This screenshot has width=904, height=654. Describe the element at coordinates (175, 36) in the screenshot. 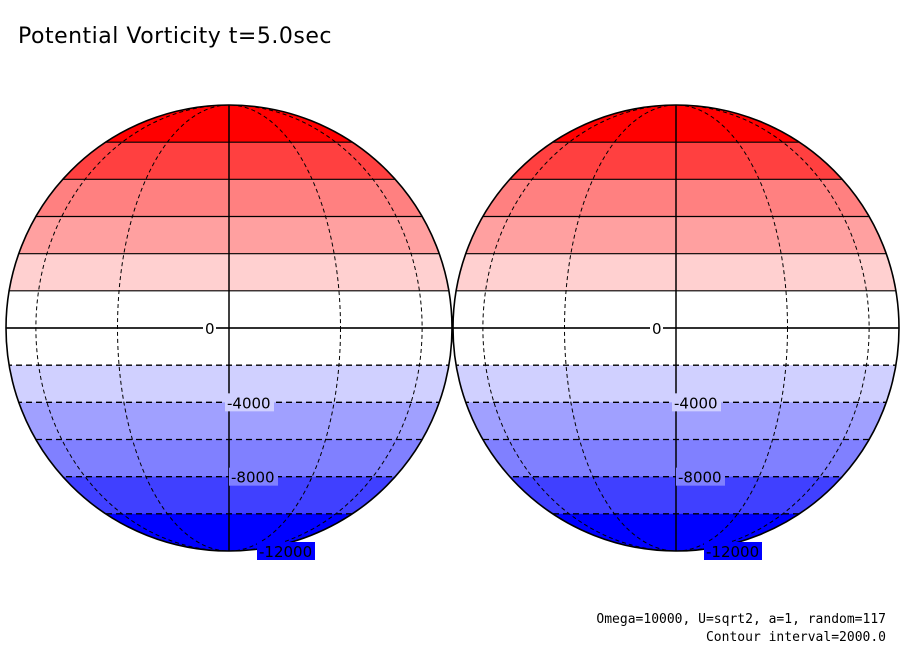

I see `plot-title: Potential Vorticity t=5.0sec` at that location.